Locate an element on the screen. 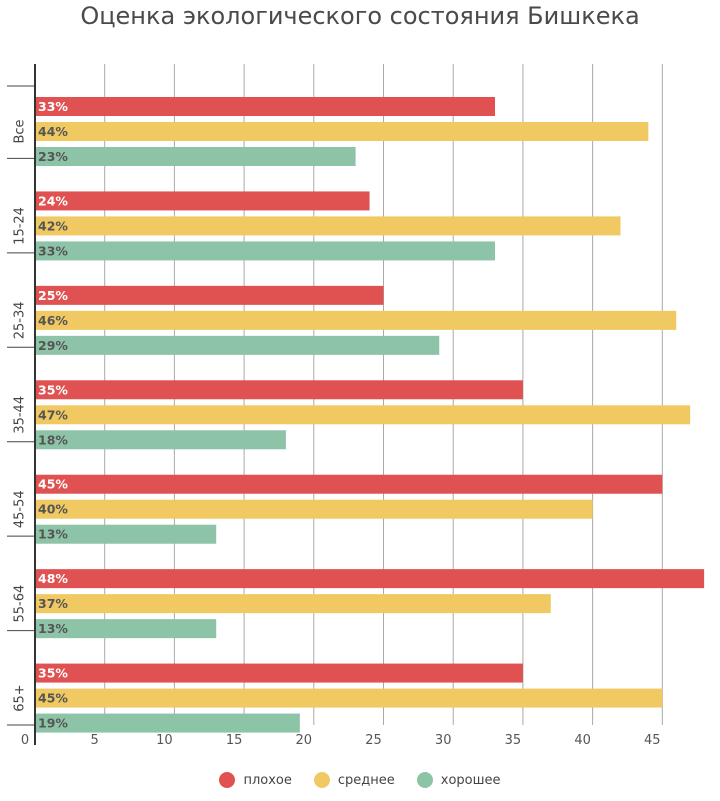  data-label: 29% is located at coordinates (53, 345).